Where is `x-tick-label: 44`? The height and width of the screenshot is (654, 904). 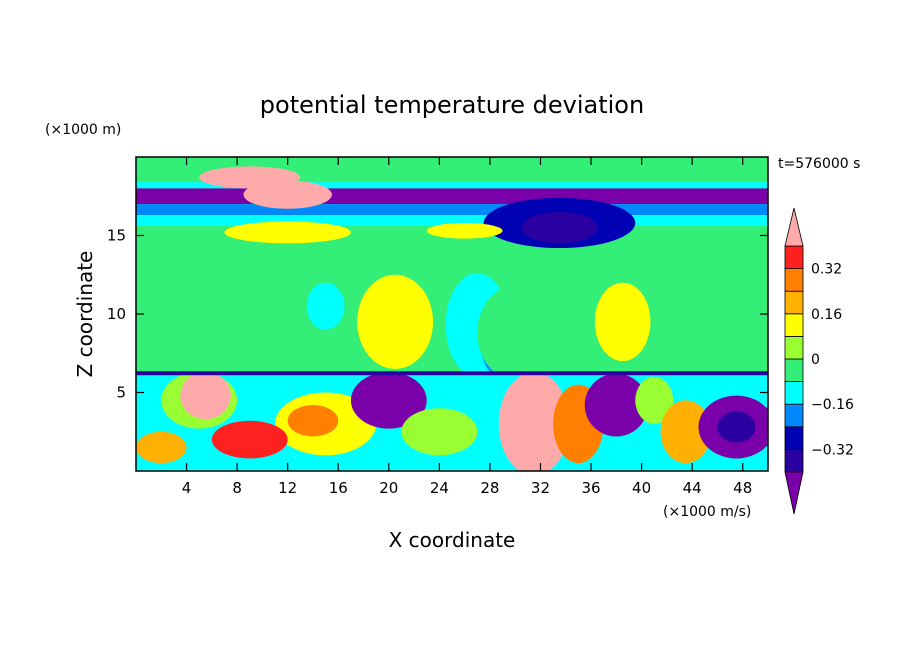 x-tick-label: 44 is located at coordinates (692, 488).